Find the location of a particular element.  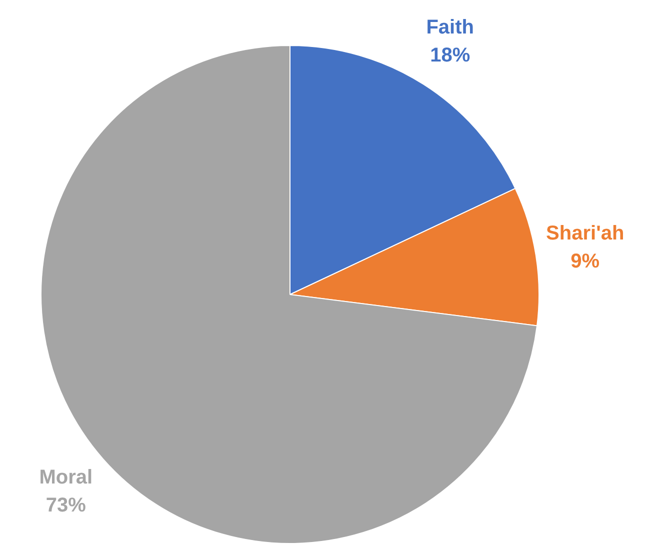

slice-label: Moral is located at coordinates (66, 477).